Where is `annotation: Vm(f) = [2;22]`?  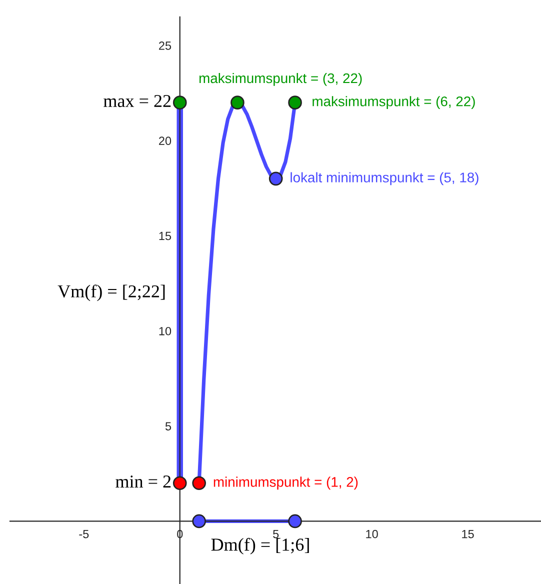
annotation: Vm(f) = [2;22] is located at coordinates (111, 293).